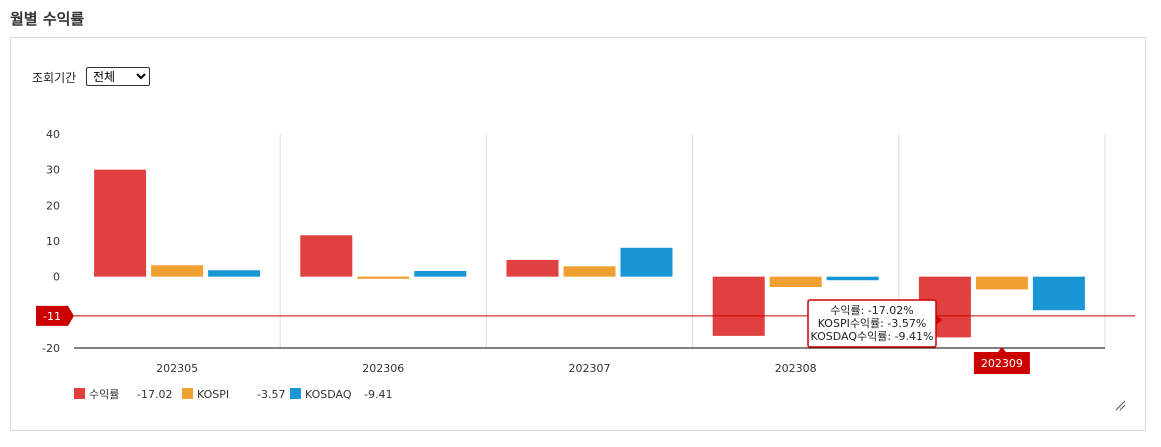  What do you see at coordinates (51, 348) in the screenshot?
I see `y-tick-label: -20` at bounding box center [51, 348].